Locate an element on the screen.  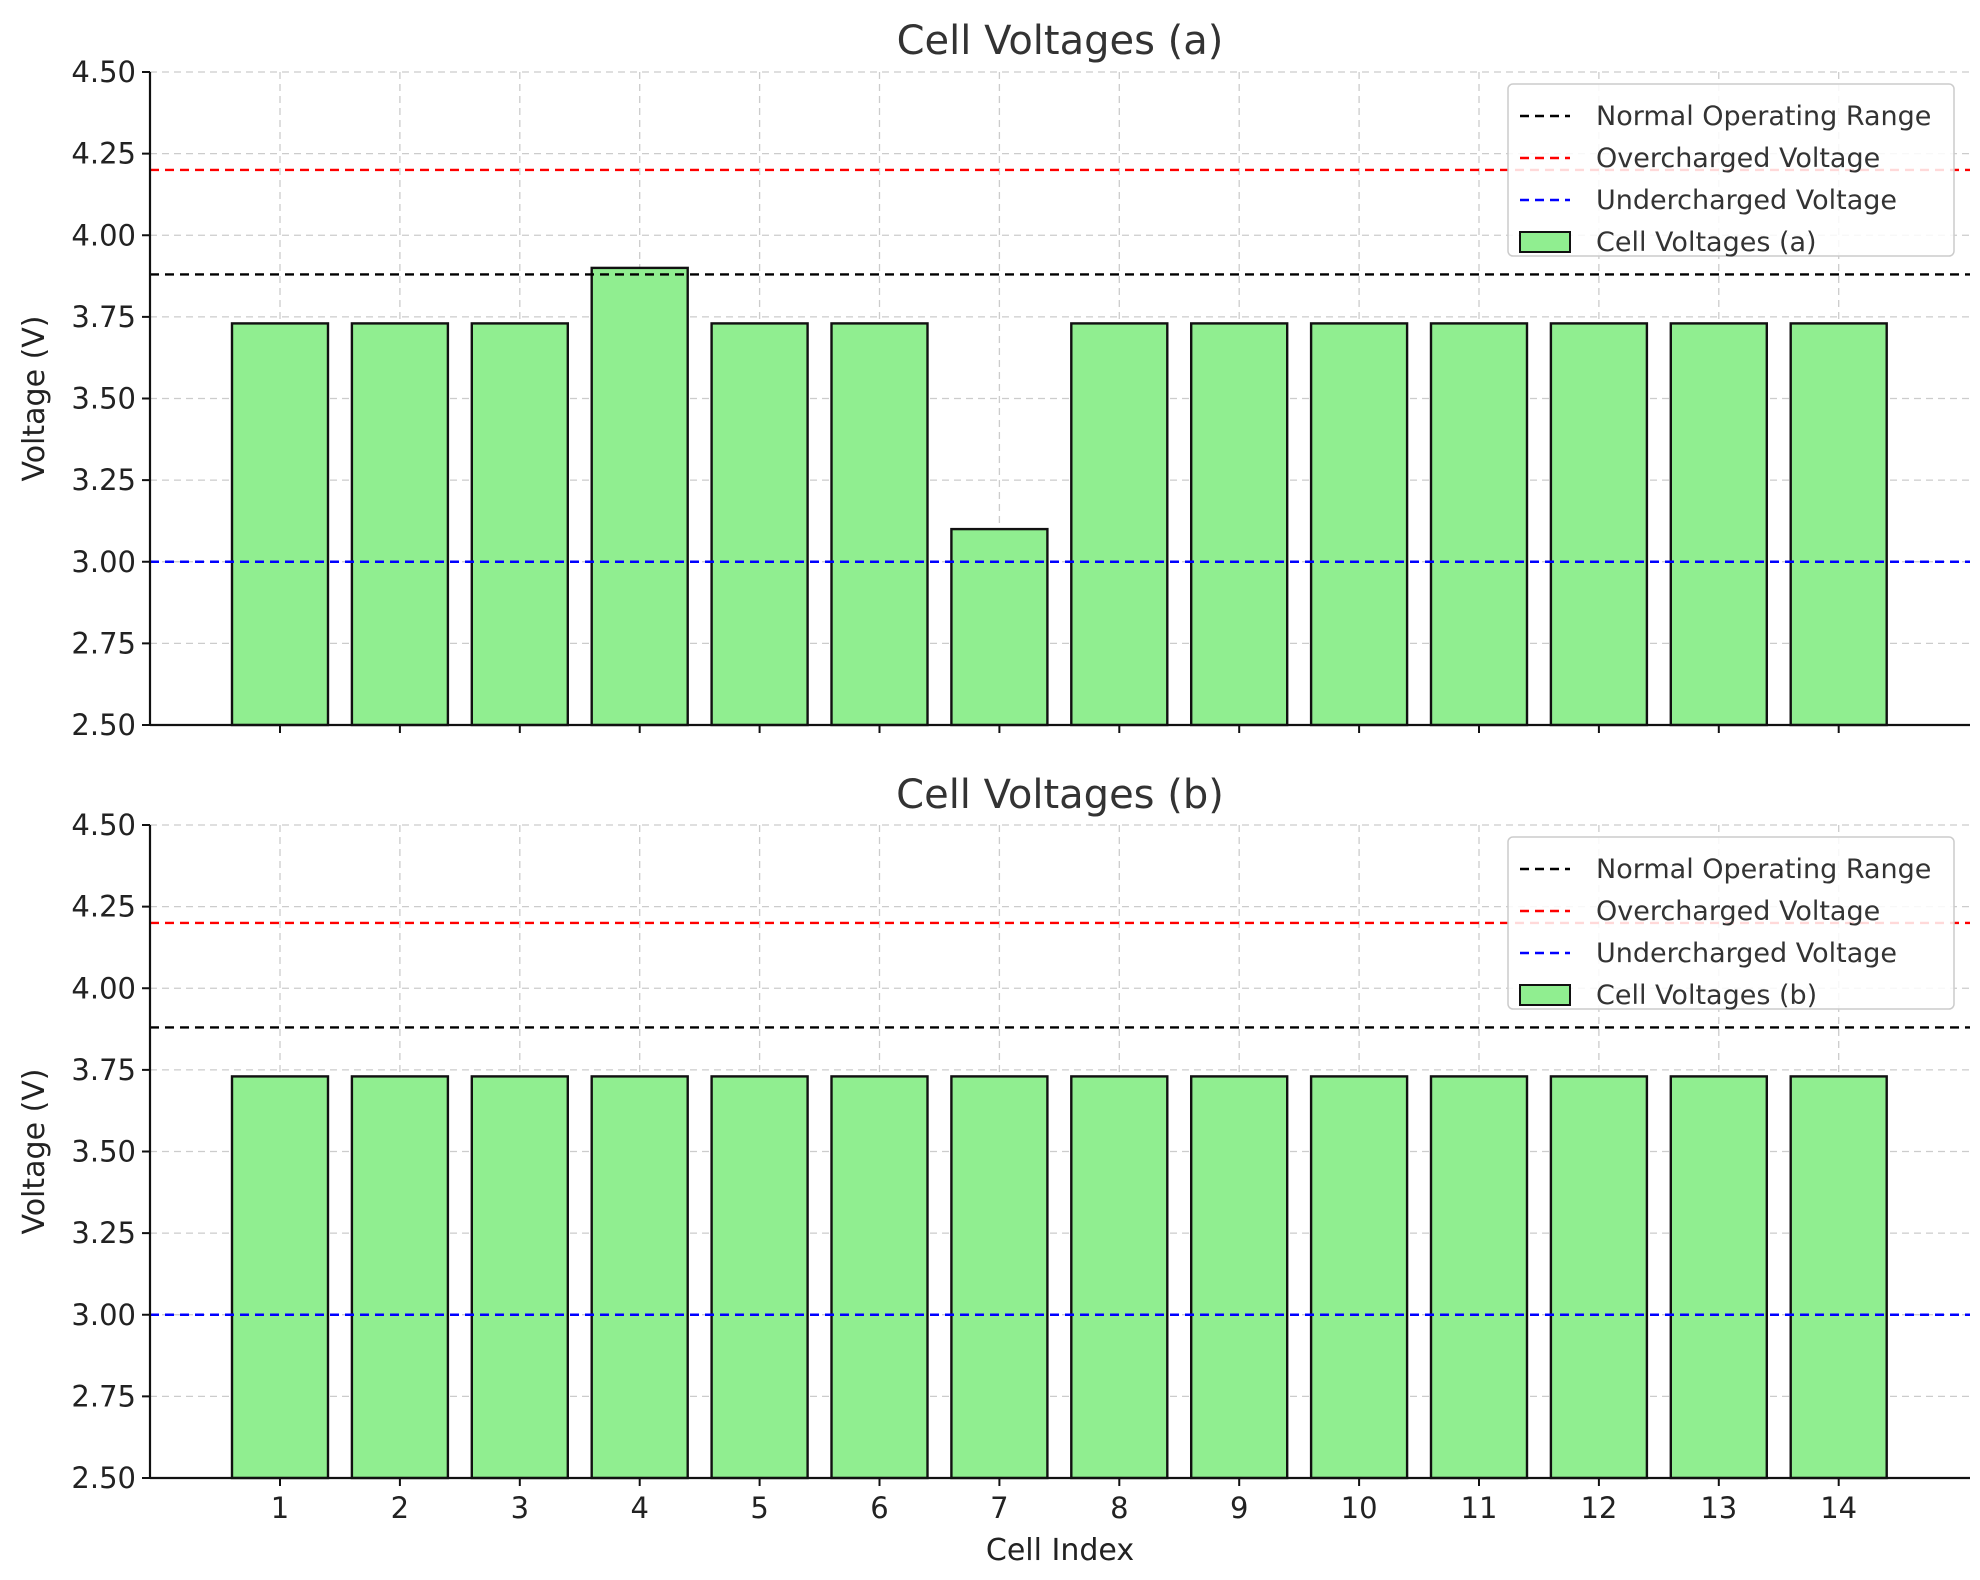
x-tick-label: 5 is located at coordinates (759, 1508).